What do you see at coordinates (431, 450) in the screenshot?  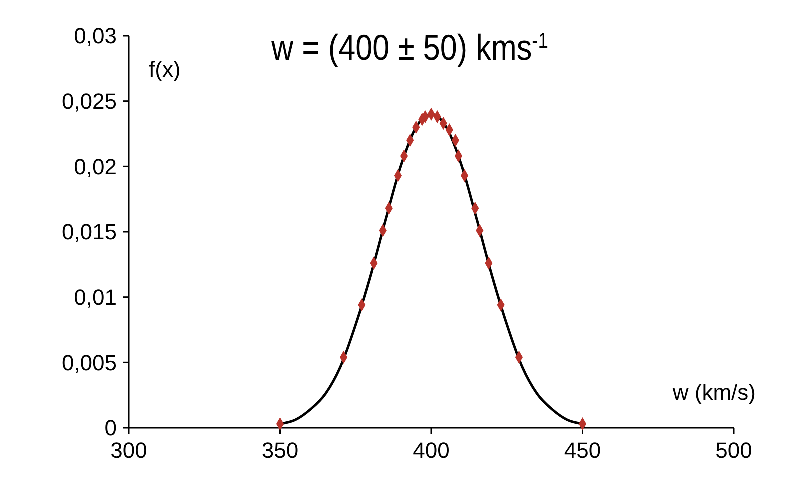 I see `x-tick-label: 400` at bounding box center [431, 450].